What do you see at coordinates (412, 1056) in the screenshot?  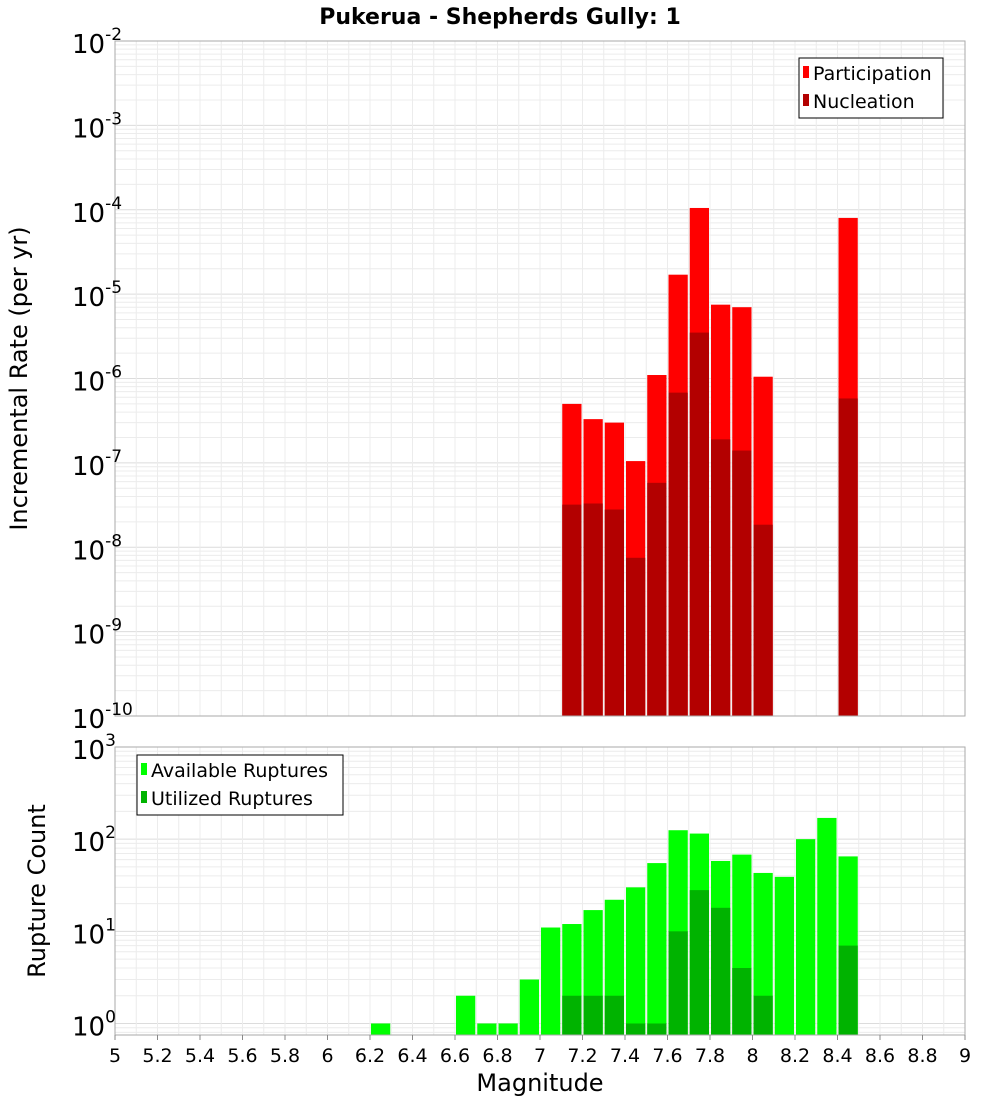 I see `x-tick-label: 6.4` at bounding box center [412, 1056].